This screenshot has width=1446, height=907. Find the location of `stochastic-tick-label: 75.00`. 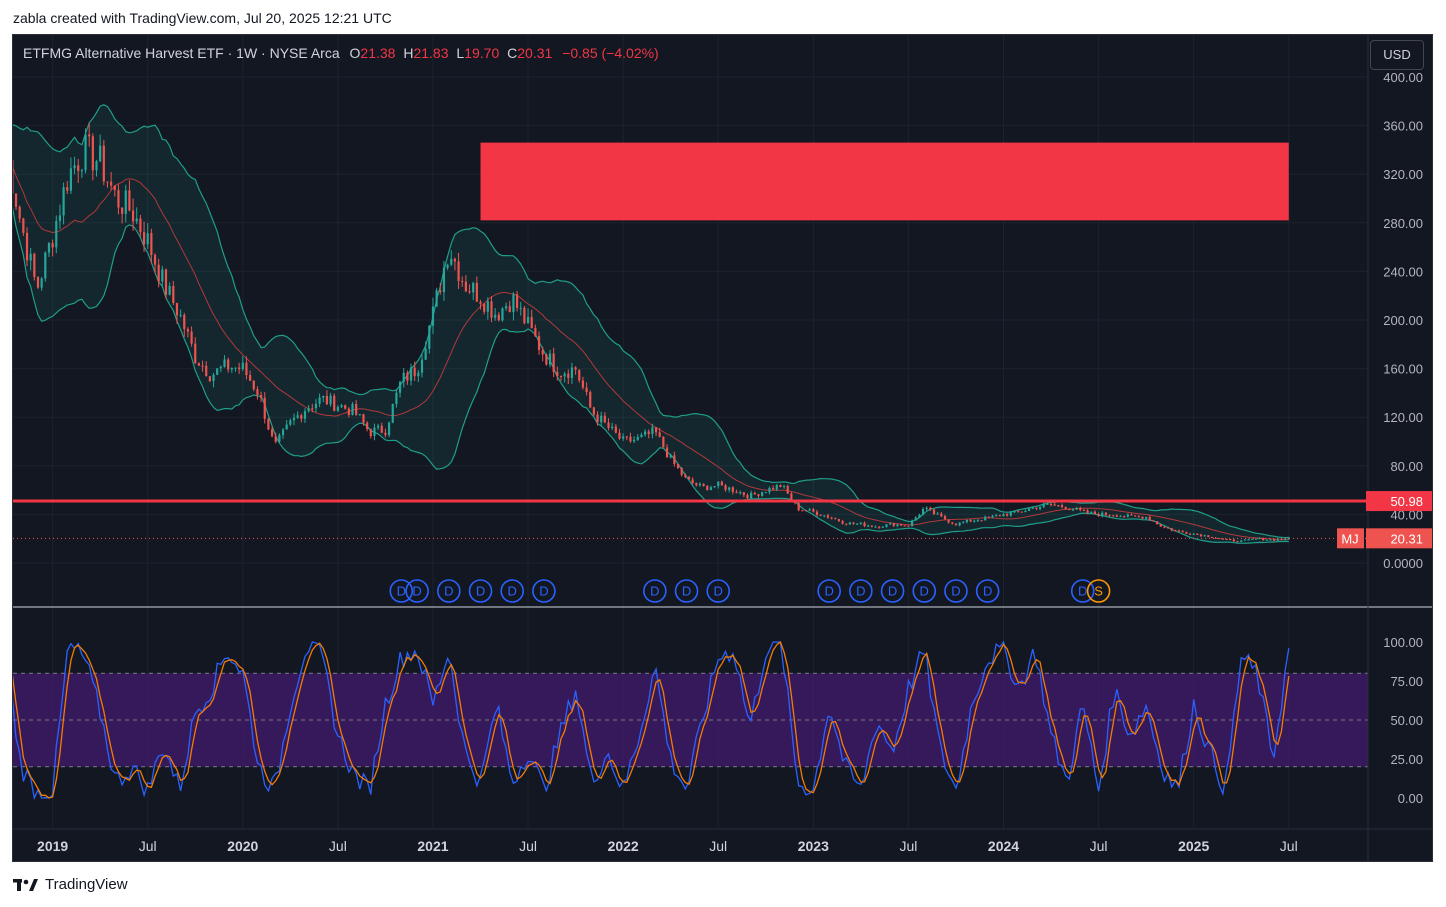

stochastic-tick-label: 75.00 is located at coordinates (1406, 681).